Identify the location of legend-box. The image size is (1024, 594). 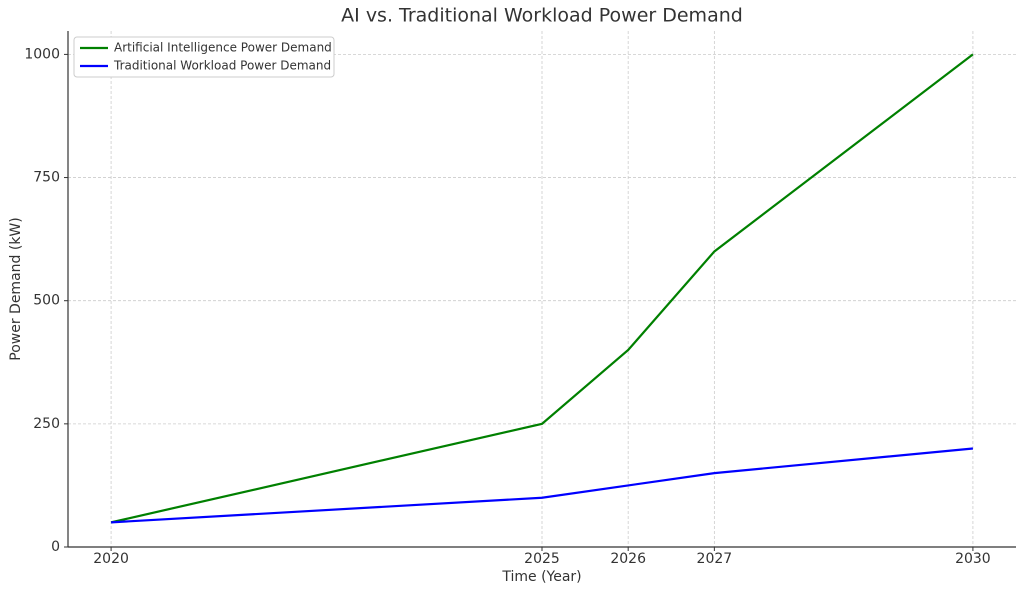
(204, 57).